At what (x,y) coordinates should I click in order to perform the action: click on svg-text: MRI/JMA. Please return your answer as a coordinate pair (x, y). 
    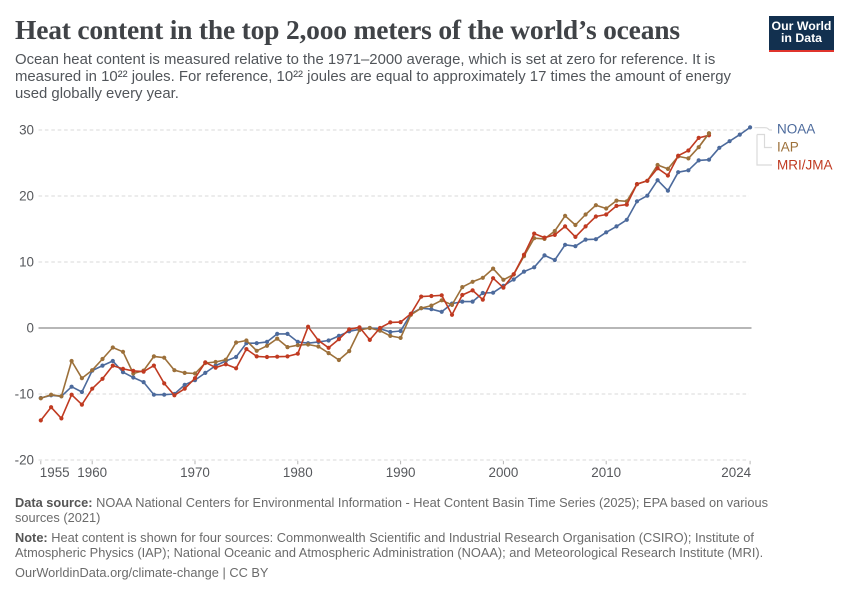
    Looking at the image, I should click on (805, 165).